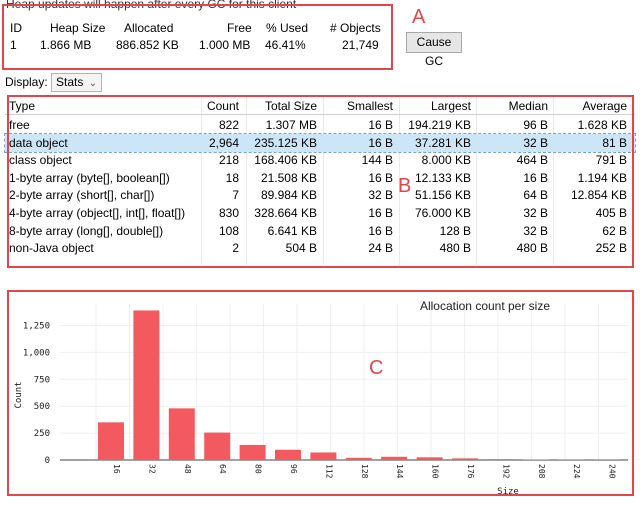  Describe the element at coordinates (434, 42) in the screenshot. I see `cause-gc-button: Cause GC` at that location.